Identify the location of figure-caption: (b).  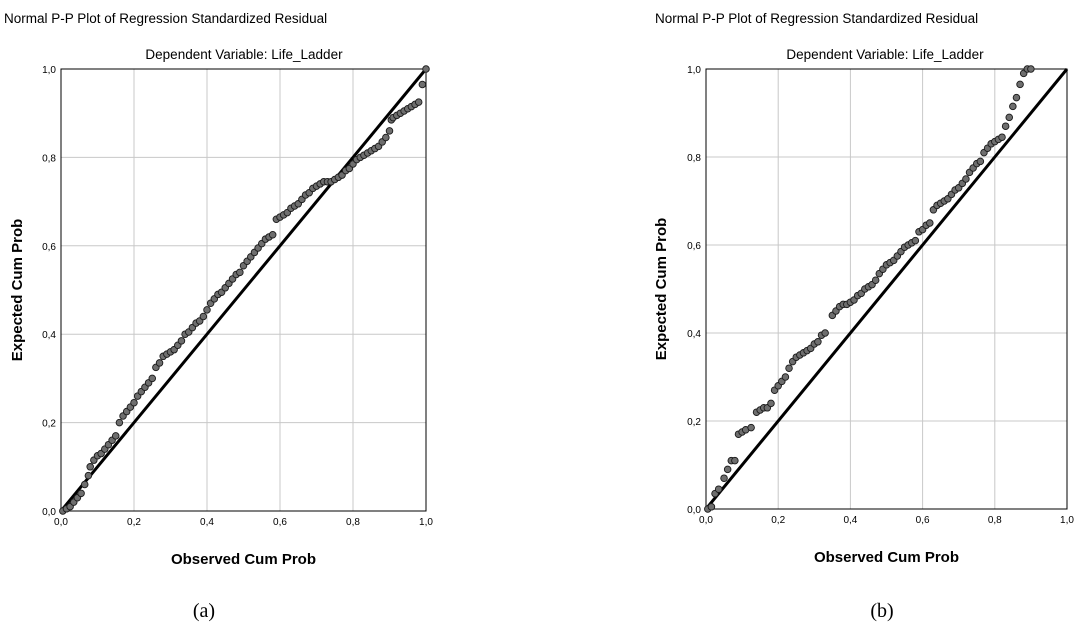
(881, 611).